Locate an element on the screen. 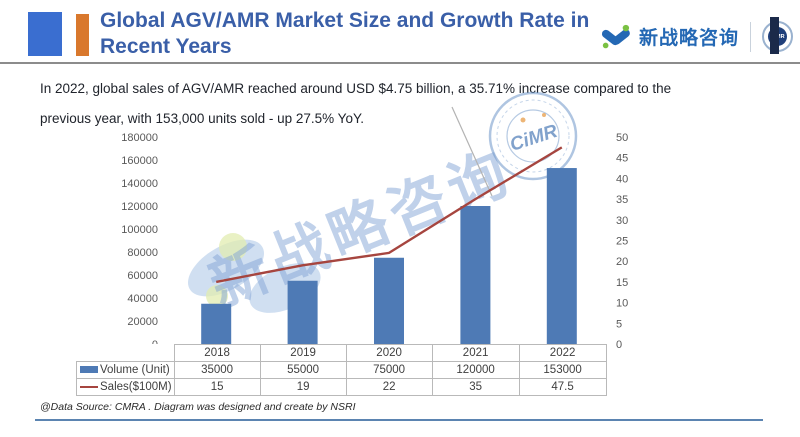 The image size is (800, 437). volume-cell: 153000 is located at coordinates (562, 370).